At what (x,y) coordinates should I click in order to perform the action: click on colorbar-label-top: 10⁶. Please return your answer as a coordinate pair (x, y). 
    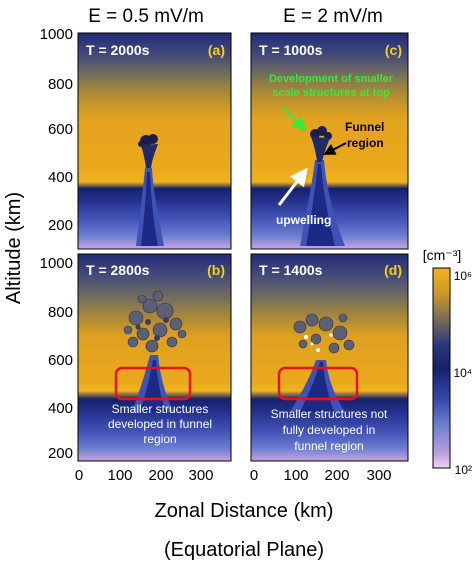
    Looking at the image, I should click on (463, 276).